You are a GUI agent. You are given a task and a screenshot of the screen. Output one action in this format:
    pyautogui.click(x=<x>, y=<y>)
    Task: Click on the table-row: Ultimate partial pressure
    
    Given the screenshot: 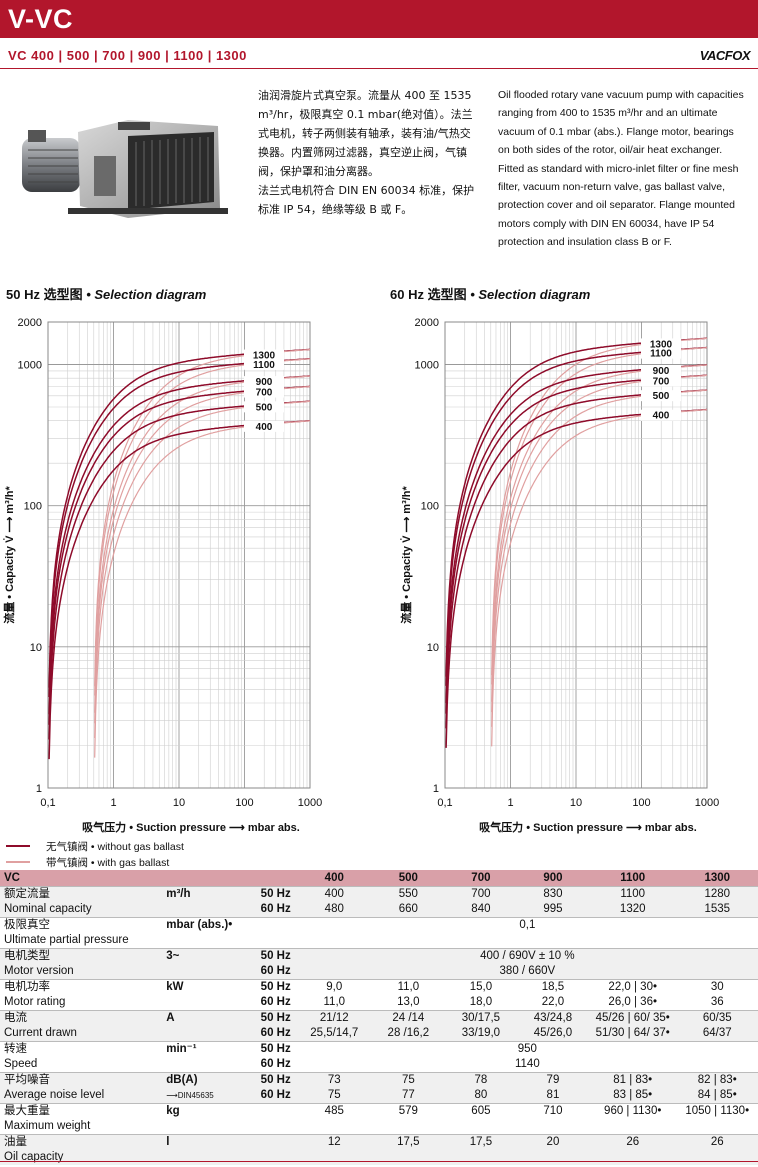 What is the action you would take?
    pyautogui.click(x=379, y=941)
    